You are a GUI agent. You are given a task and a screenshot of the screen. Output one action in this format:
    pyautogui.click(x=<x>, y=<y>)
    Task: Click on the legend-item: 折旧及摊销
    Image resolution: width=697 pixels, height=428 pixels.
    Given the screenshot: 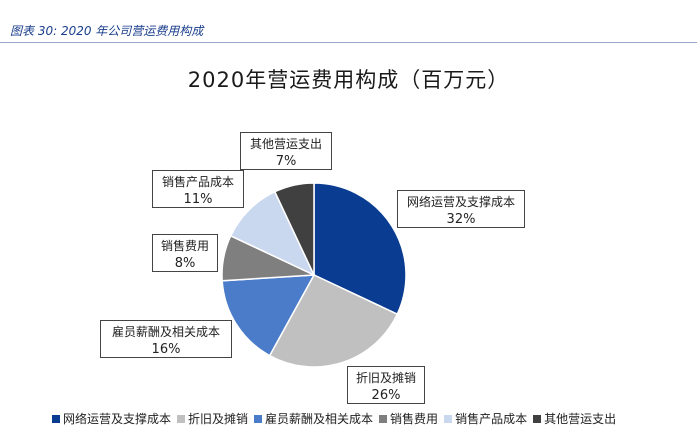 What is the action you would take?
    pyautogui.click(x=212, y=418)
    